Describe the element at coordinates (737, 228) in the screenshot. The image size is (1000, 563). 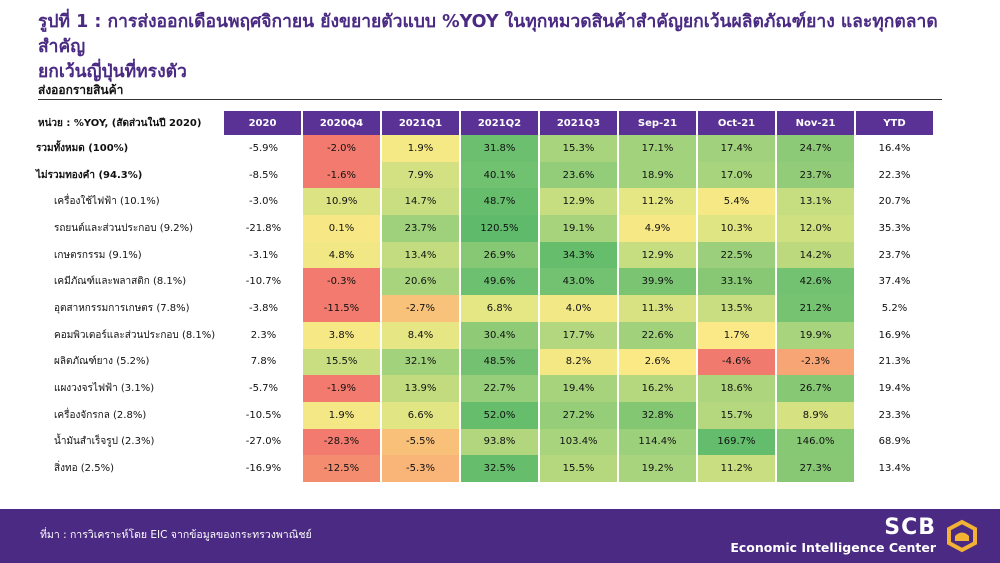
I see `heatmap-cell: 10.3%` at that location.